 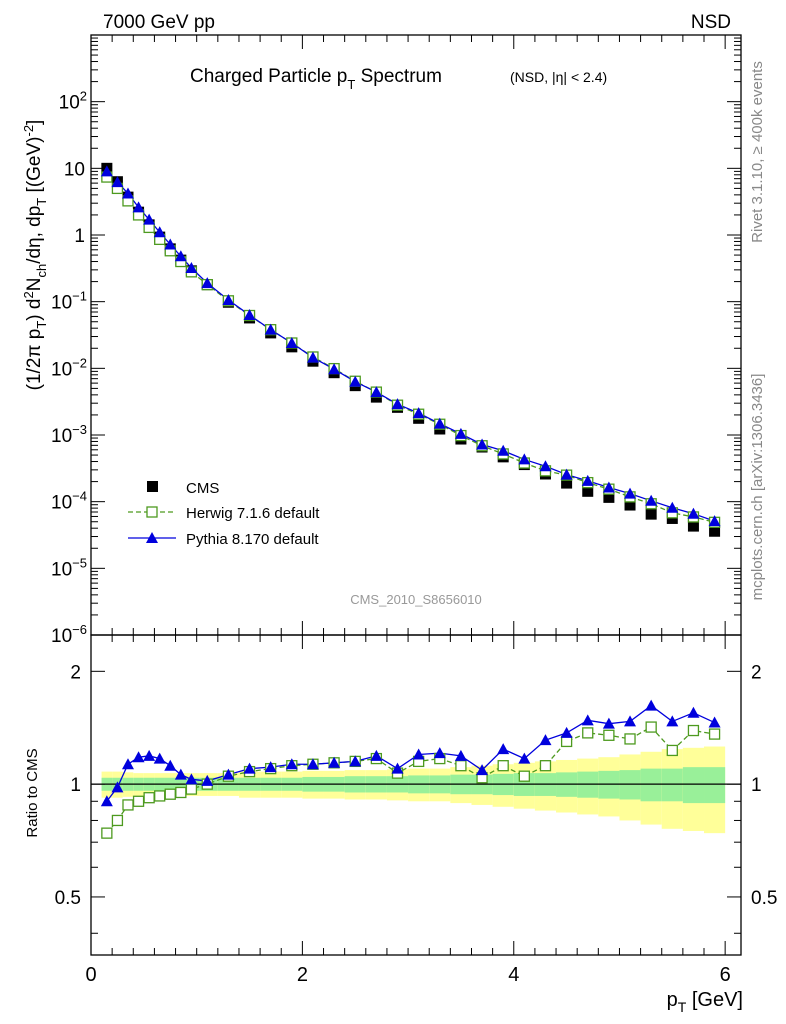 I want to click on rivet-label: Rivet 3.1.10, ≥ 400k events, so click(x=757, y=152).